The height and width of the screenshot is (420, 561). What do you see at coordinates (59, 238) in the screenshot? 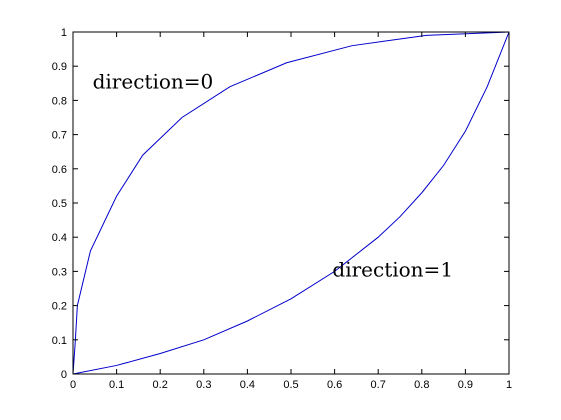
I see `y-tick-label-4: 0.4` at bounding box center [59, 238].